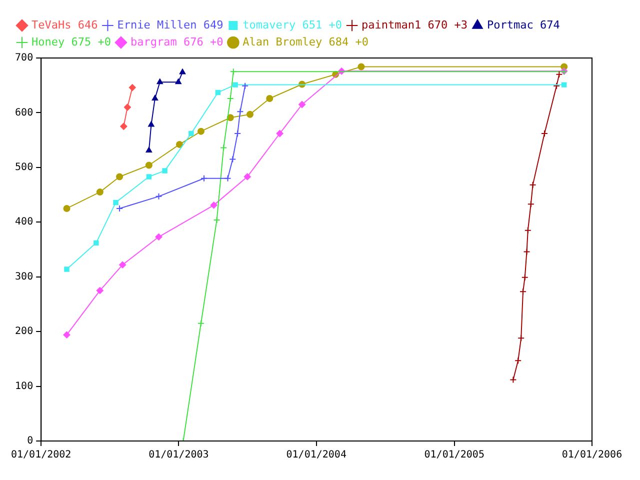  Describe the element at coordinates (305, 41) in the screenshot. I see `legend-label: Alan Bromley 684 +0` at that location.